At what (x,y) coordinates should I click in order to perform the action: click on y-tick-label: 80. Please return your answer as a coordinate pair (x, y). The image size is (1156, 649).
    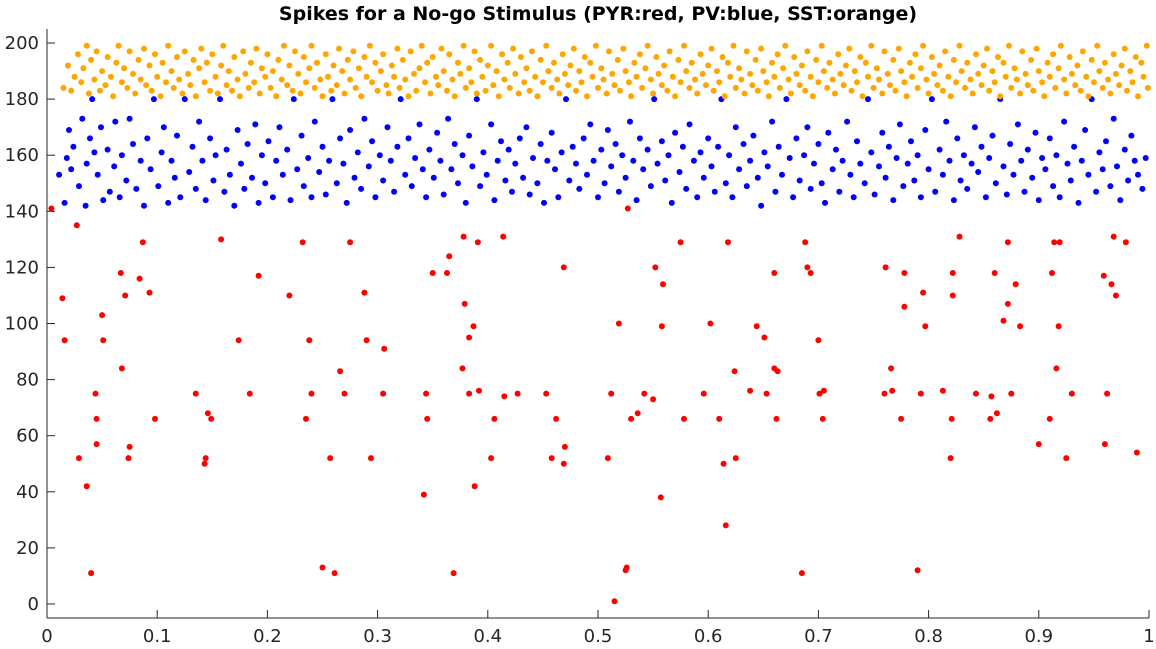
    Looking at the image, I should click on (27, 380).